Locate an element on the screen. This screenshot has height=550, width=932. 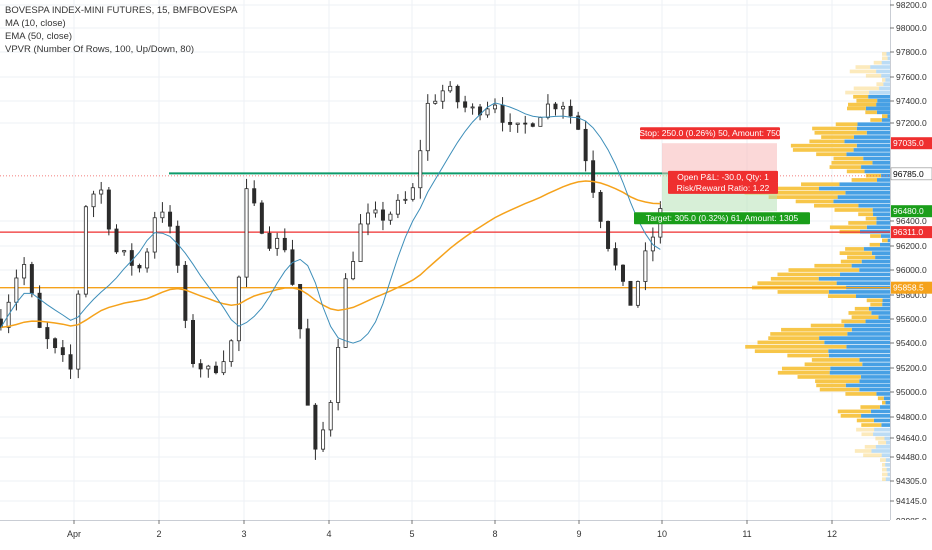
price-axis-bg is located at coordinates (911, 275).